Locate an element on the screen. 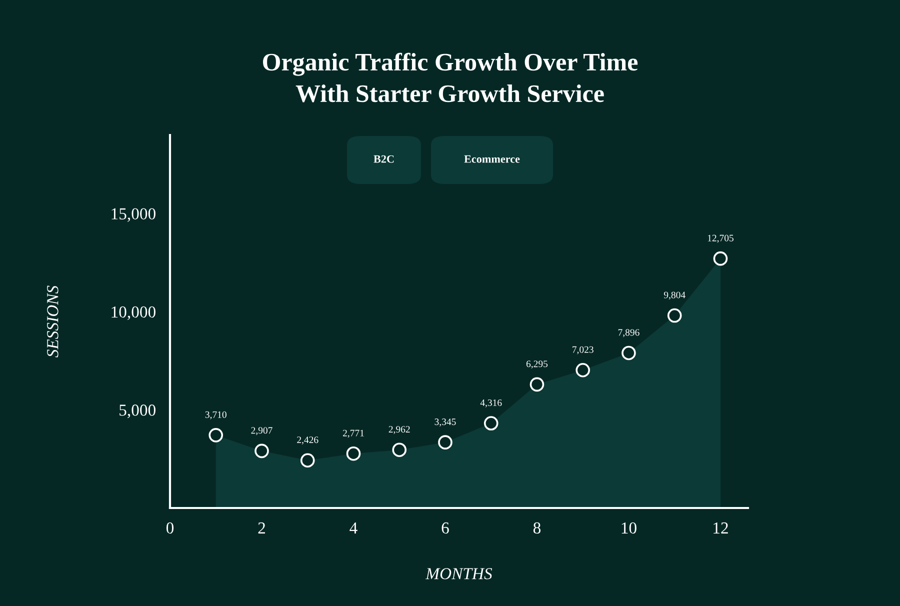 Image resolution: width=900 pixels, height=606 pixels. x-axis-title: MONTHS is located at coordinates (458, 574).